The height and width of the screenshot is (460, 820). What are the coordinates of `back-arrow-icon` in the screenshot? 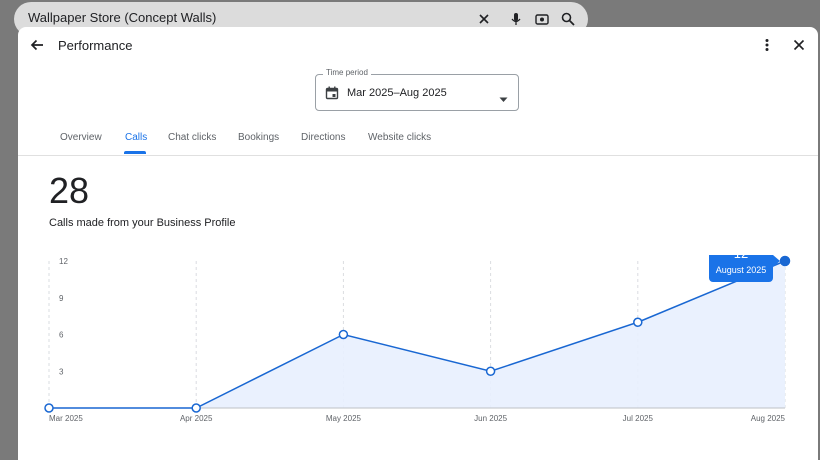 It's located at (36, 45).